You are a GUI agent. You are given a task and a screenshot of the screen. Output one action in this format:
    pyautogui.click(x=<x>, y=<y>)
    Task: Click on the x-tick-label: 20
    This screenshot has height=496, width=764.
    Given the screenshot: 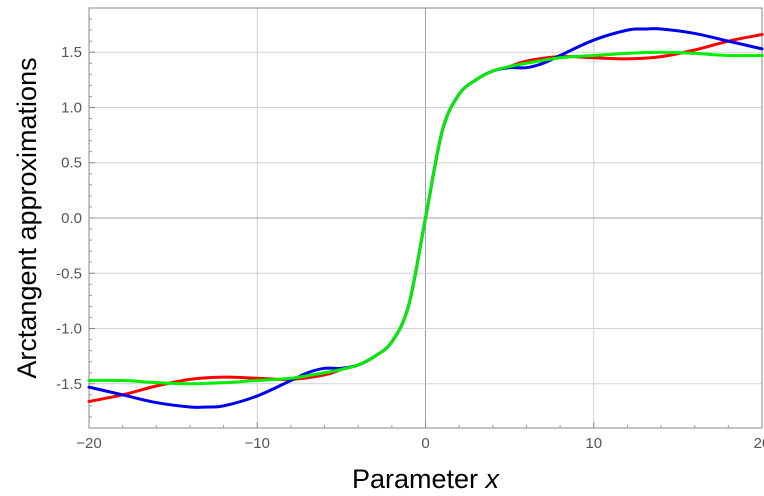 What is the action you would take?
    pyautogui.click(x=759, y=443)
    